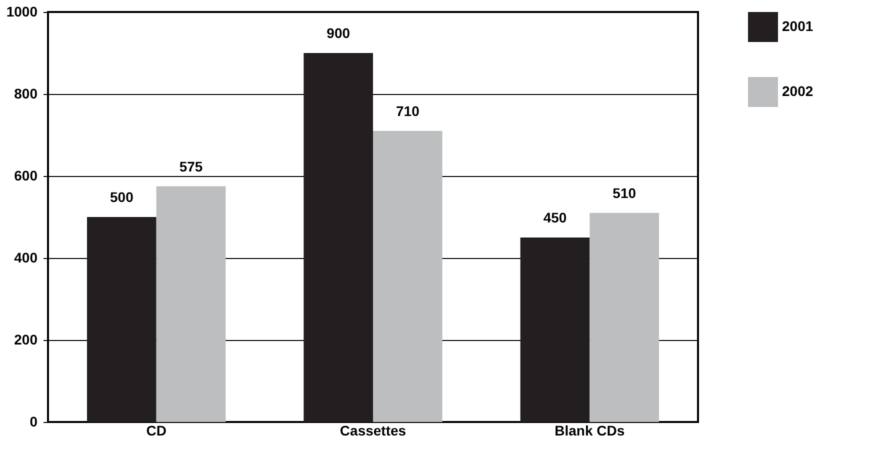  Describe the element at coordinates (26, 340) in the screenshot. I see `y-tick-label: 200` at that location.